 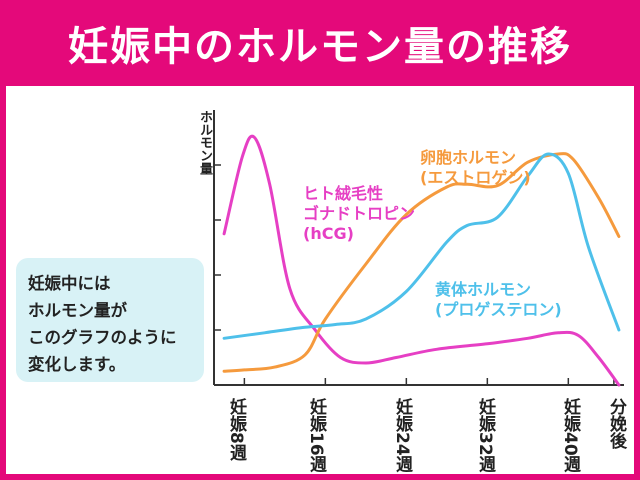 What do you see at coordinates (77, 310) in the screenshot?
I see `callout-line: ホルモン量が` at bounding box center [77, 310].